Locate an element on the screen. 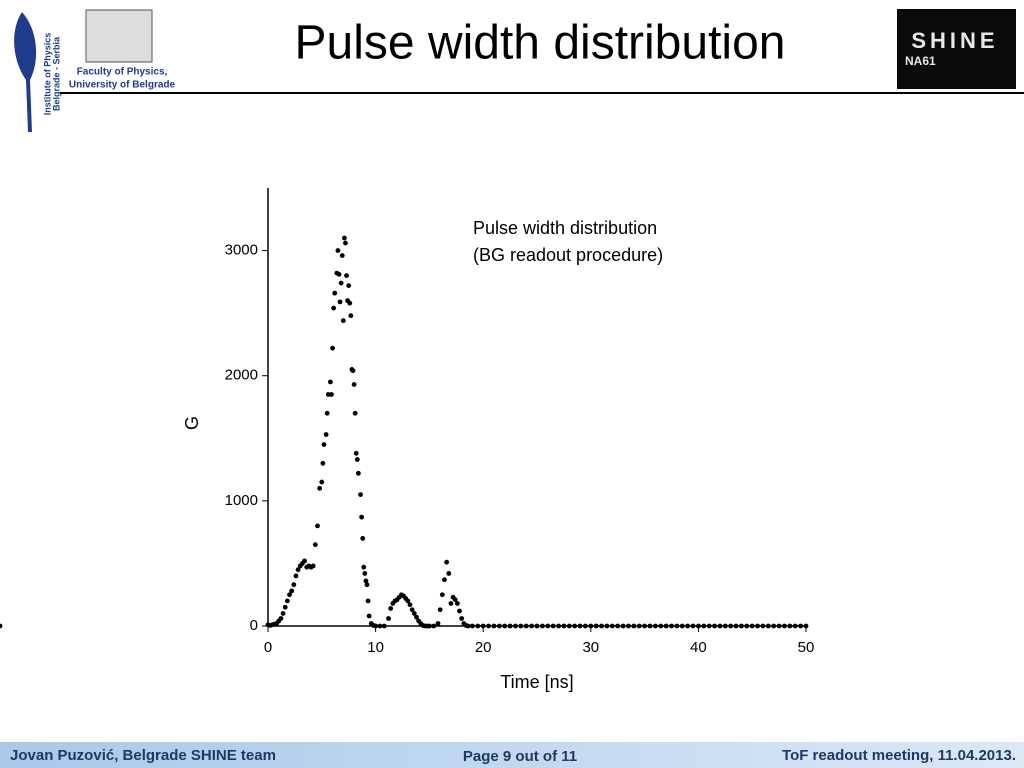 The height and width of the screenshot is (768, 1024). annotation: (BG readout procedure) is located at coordinates (568, 255).